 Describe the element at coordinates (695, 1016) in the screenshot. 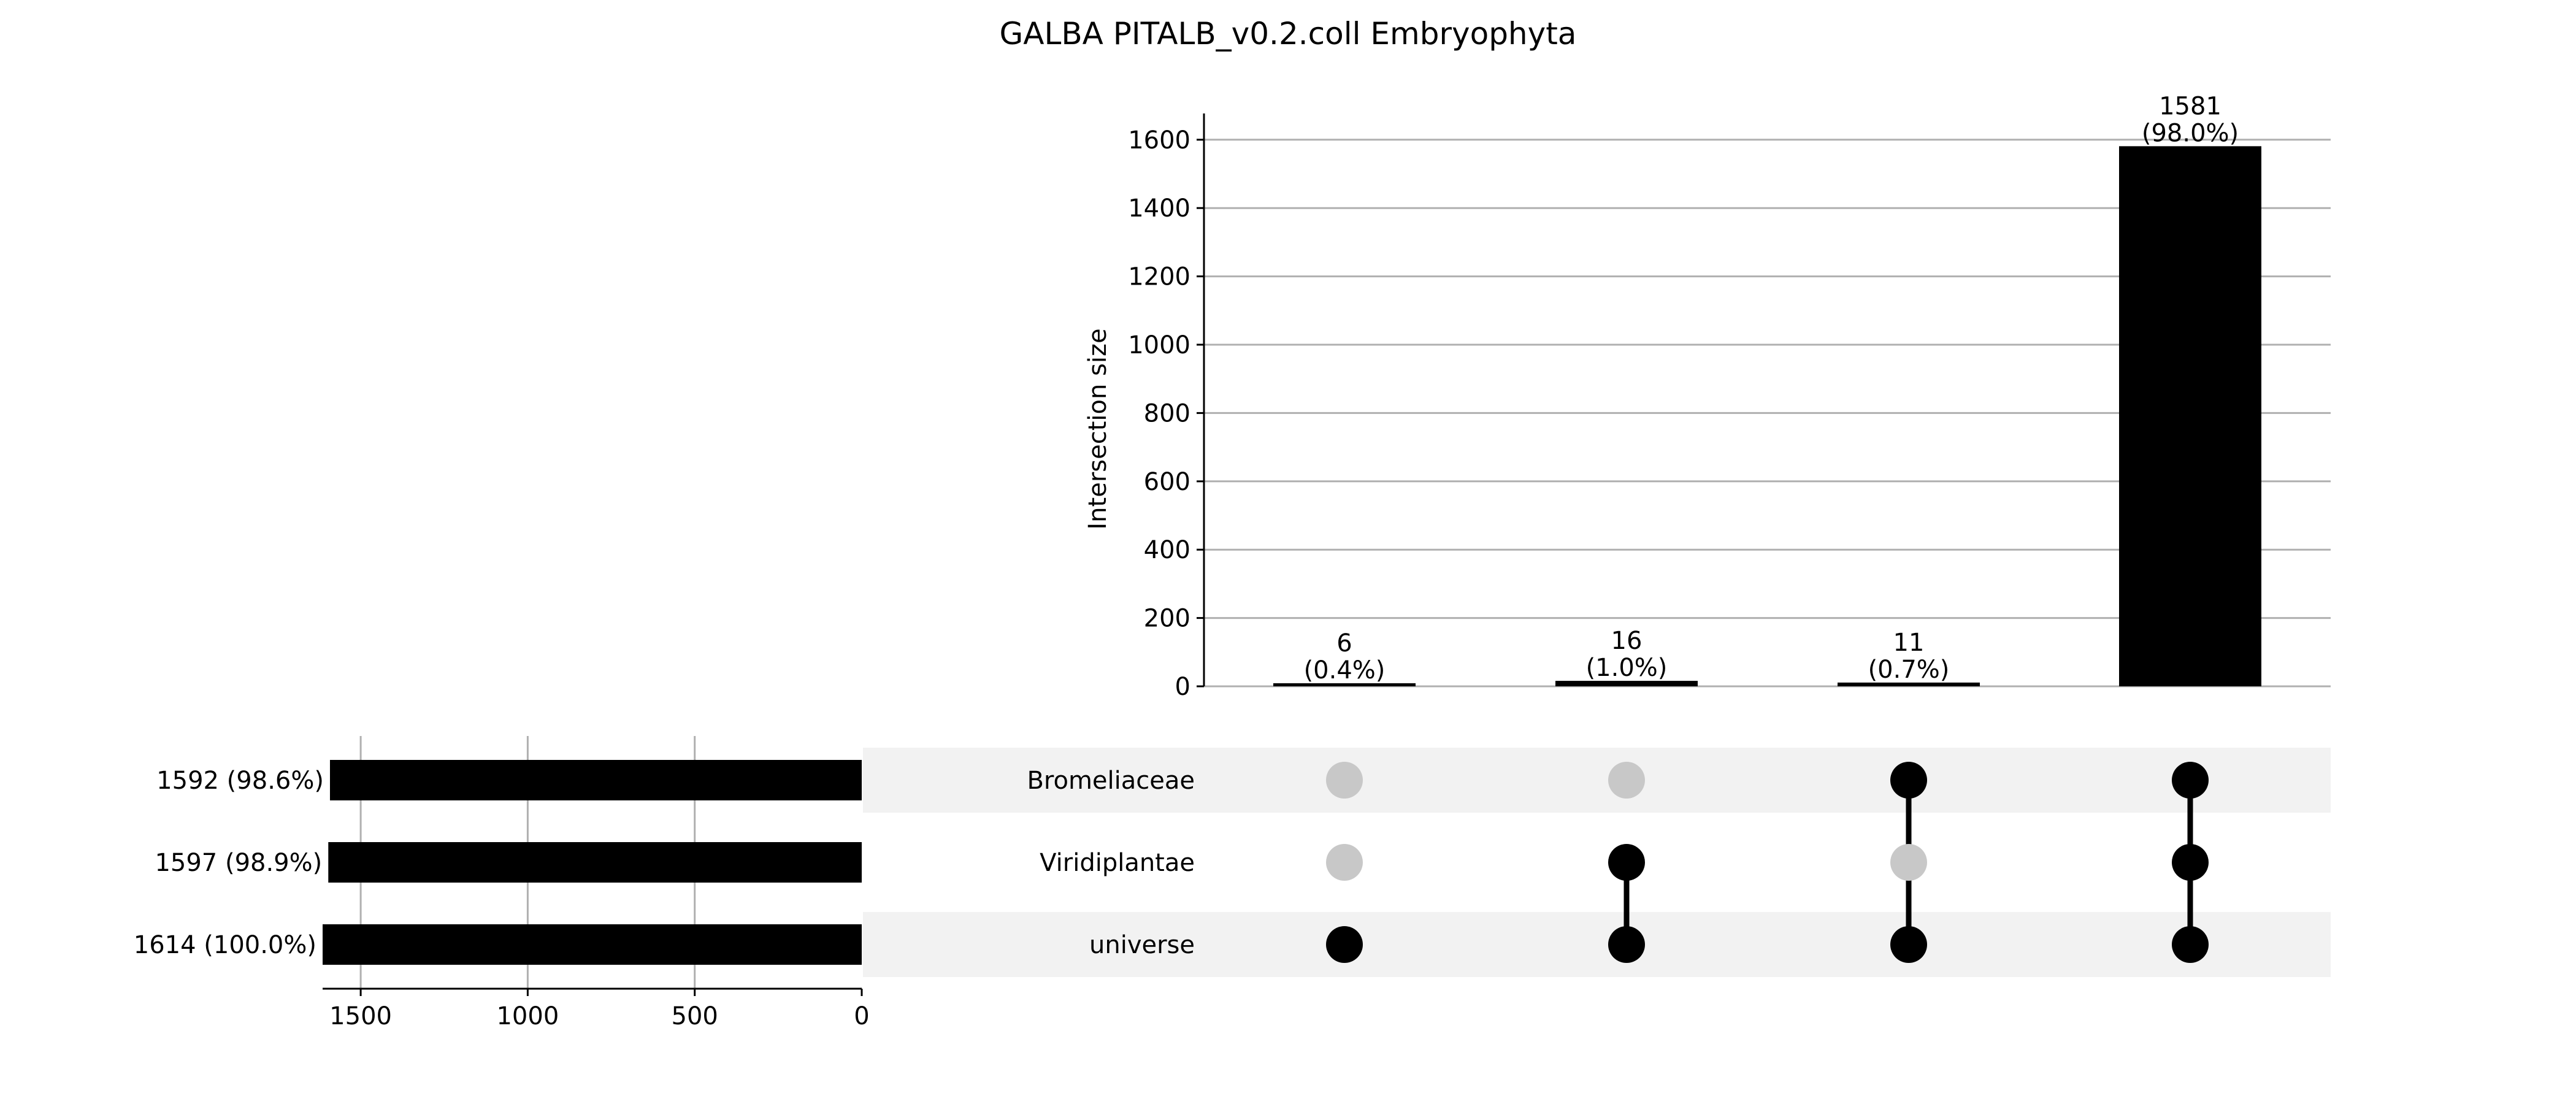

I see `set-size-tick-label: 500` at that location.